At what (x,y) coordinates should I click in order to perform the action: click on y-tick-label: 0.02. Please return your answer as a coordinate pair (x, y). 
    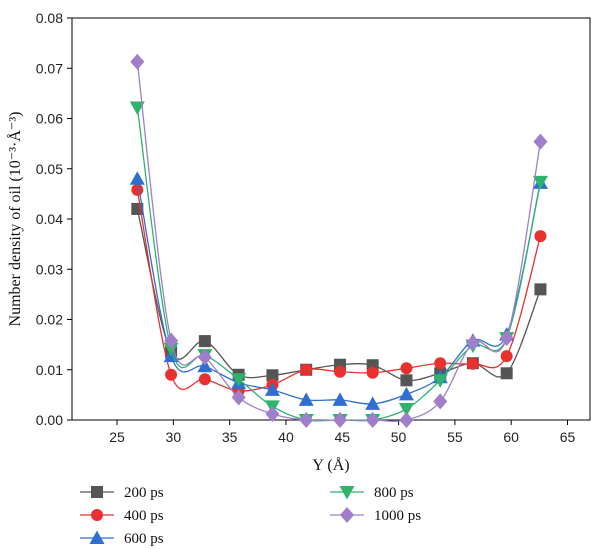
    Looking at the image, I should click on (49, 320).